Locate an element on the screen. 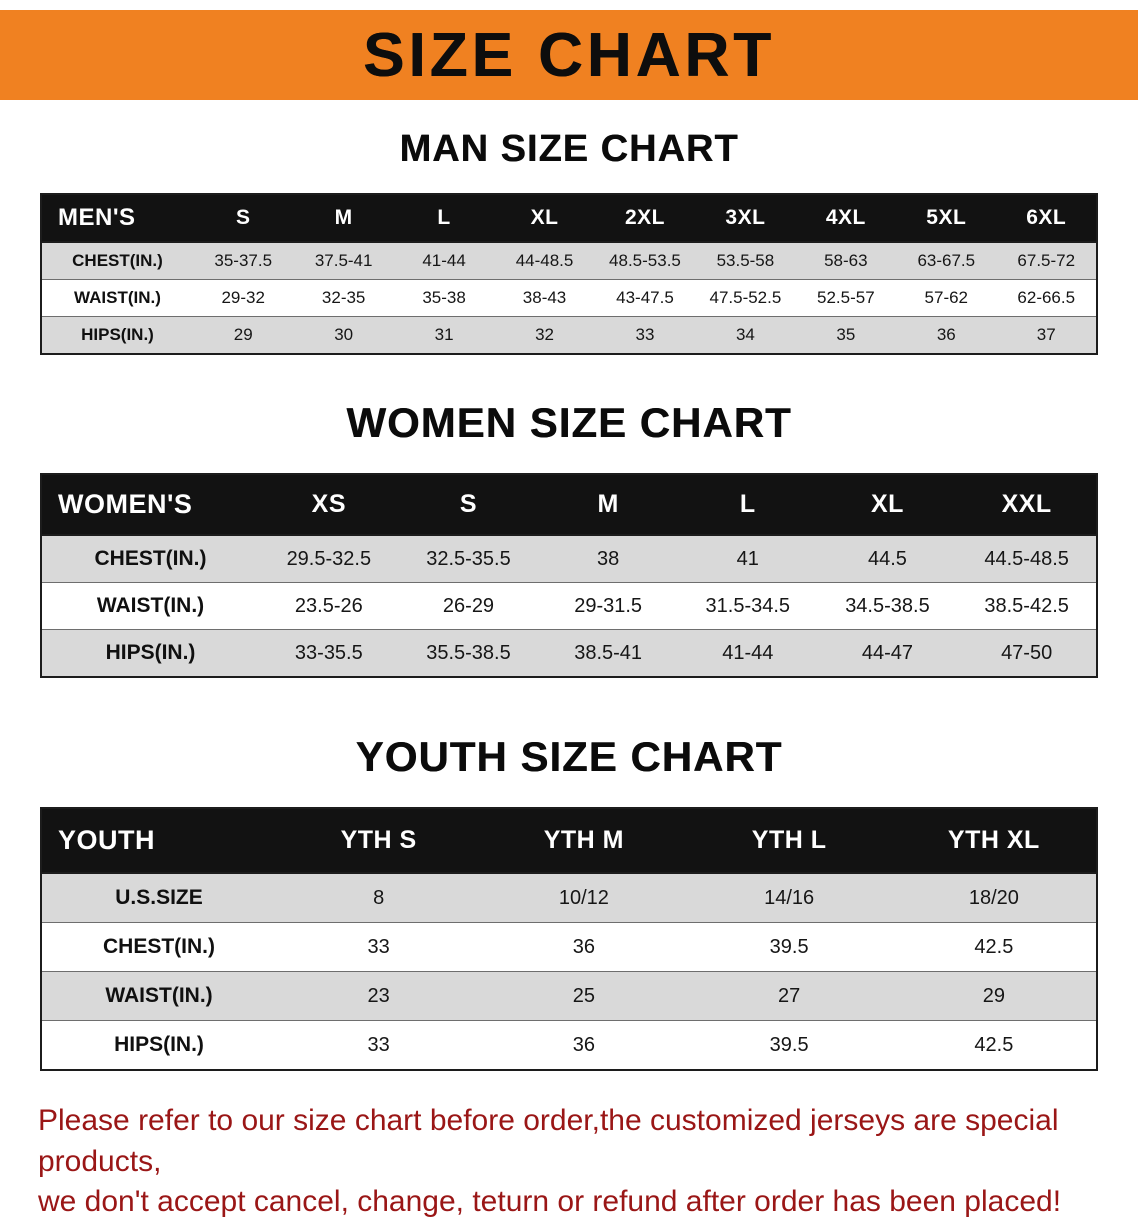 The width and height of the screenshot is (1138, 1223). value-cell: 41 is located at coordinates (747, 558).